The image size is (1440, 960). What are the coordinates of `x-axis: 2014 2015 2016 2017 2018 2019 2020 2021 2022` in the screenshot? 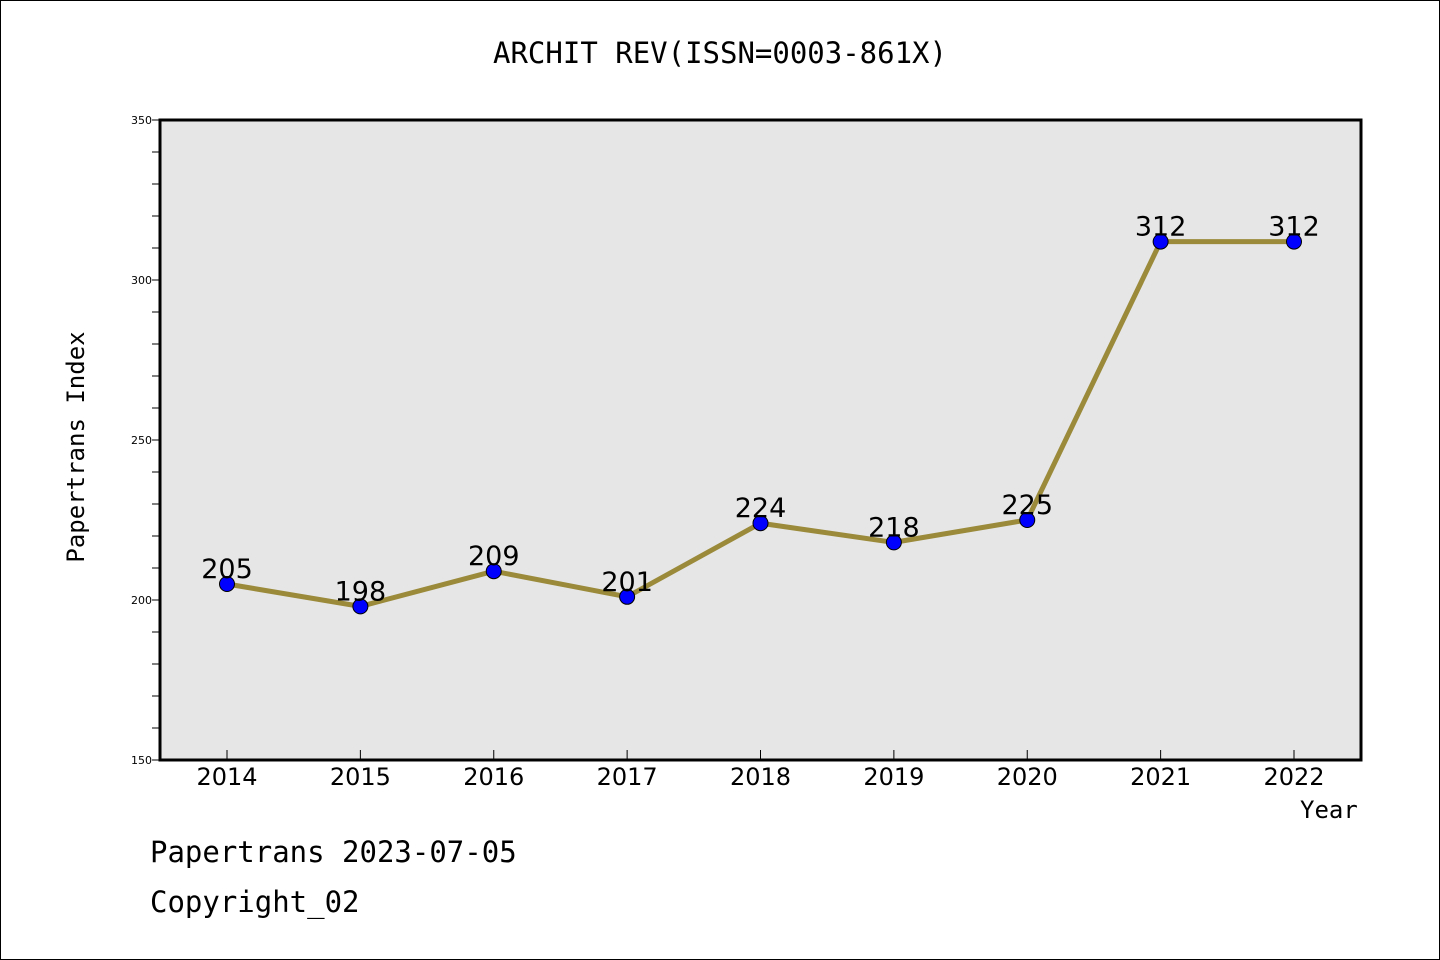 It's located at (760, 770).